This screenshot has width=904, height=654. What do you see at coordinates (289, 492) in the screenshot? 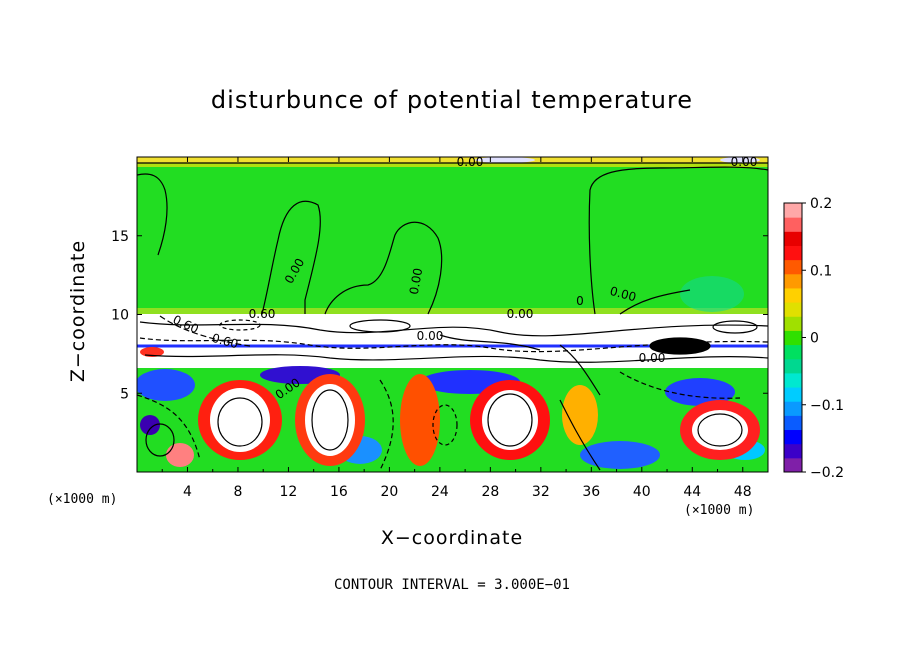
I see `x-tick-label: 12` at bounding box center [289, 492].